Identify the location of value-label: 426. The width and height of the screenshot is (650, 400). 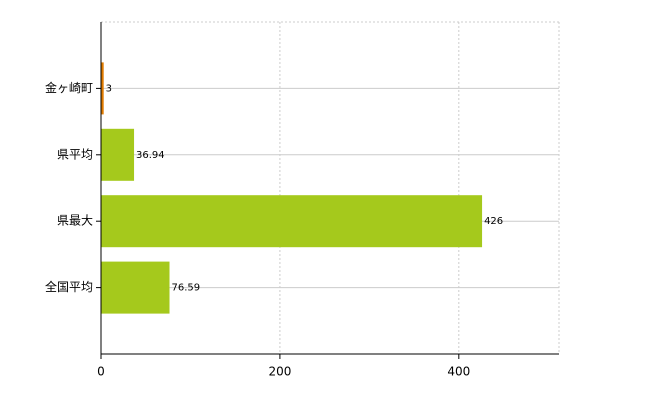
(493, 221).